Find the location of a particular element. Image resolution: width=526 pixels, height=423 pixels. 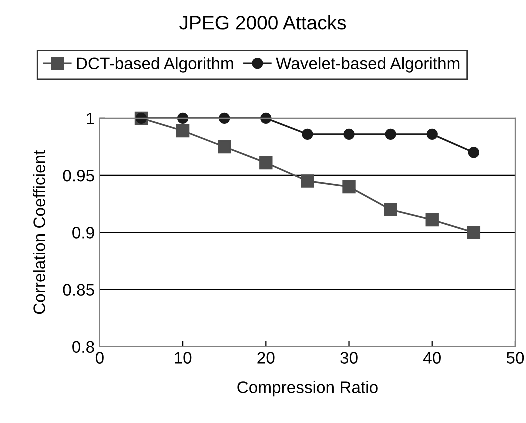

y-tick-label: 1 is located at coordinates (90, 118).